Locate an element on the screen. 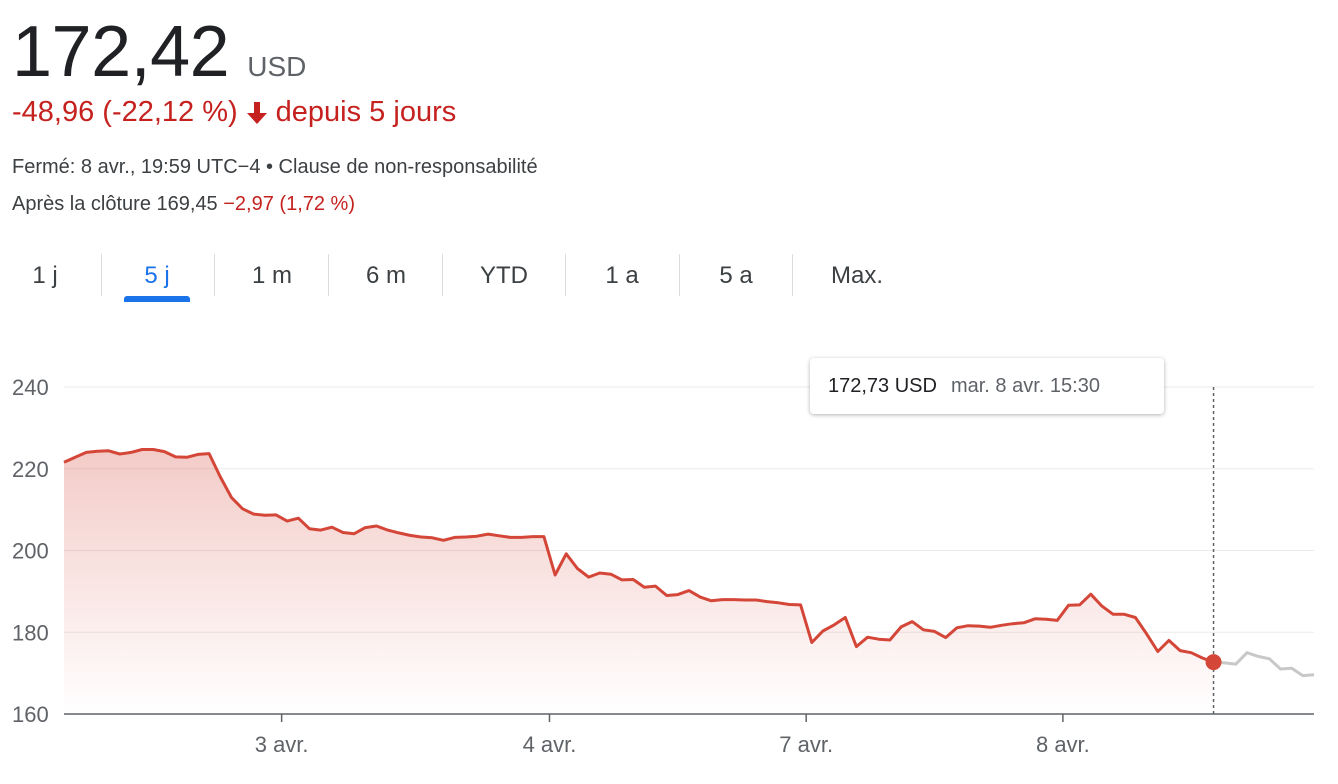 This screenshot has width=1338, height=784. arrow-down-icon is located at coordinates (257, 113).